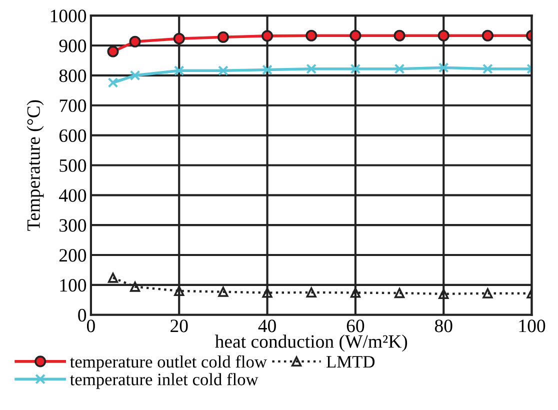 Image resolution: width=558 pixels, height=410 pixels. Describe the element at coordinates (72, 195) in the screenshot. I see `y-tick-label: 400` at that location.